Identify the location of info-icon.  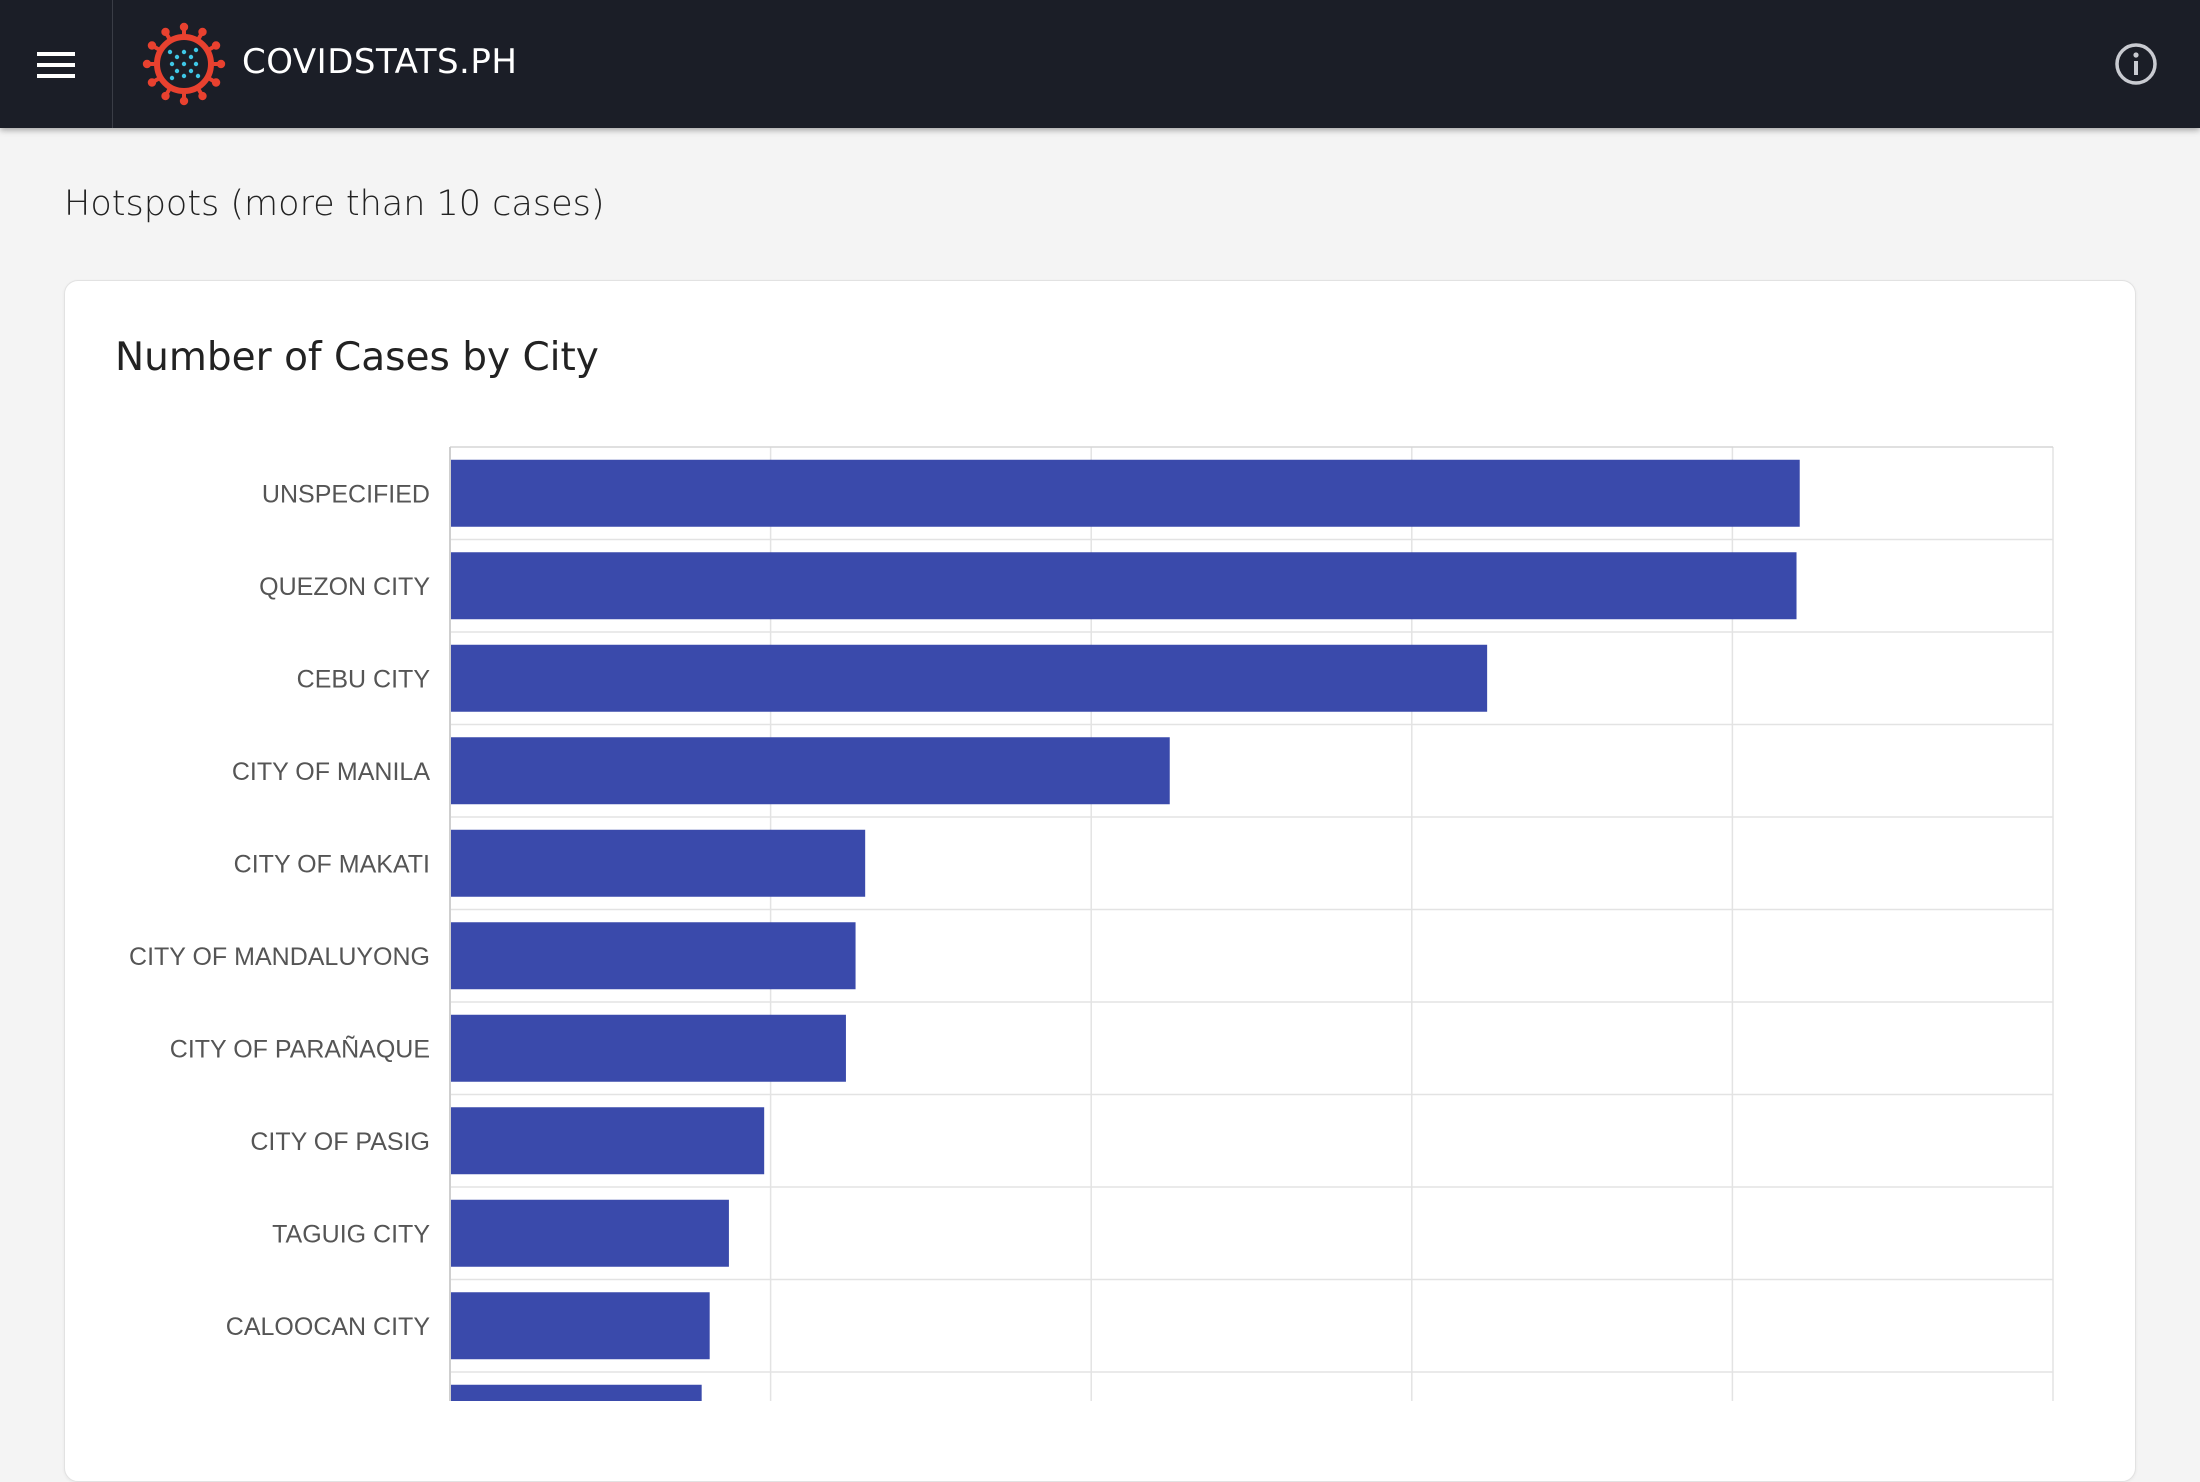
(2136, 64).